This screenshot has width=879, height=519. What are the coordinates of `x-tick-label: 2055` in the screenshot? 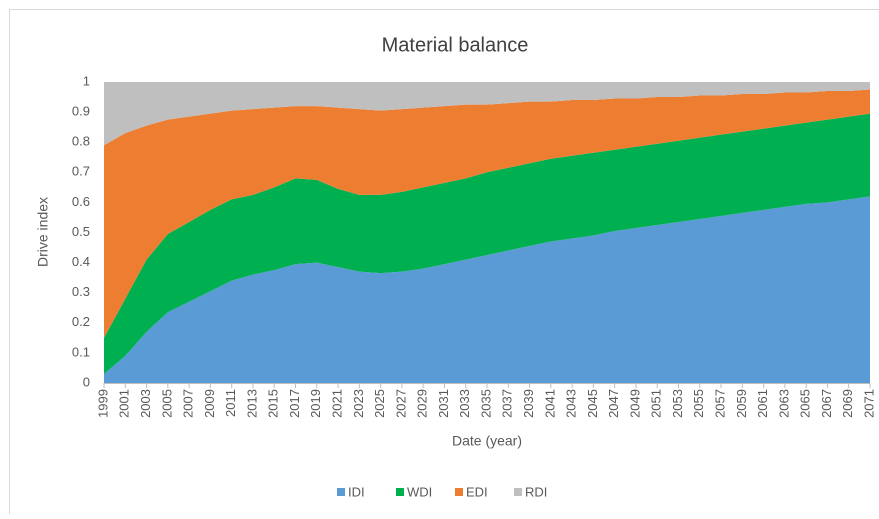 It's located at (698, 403).